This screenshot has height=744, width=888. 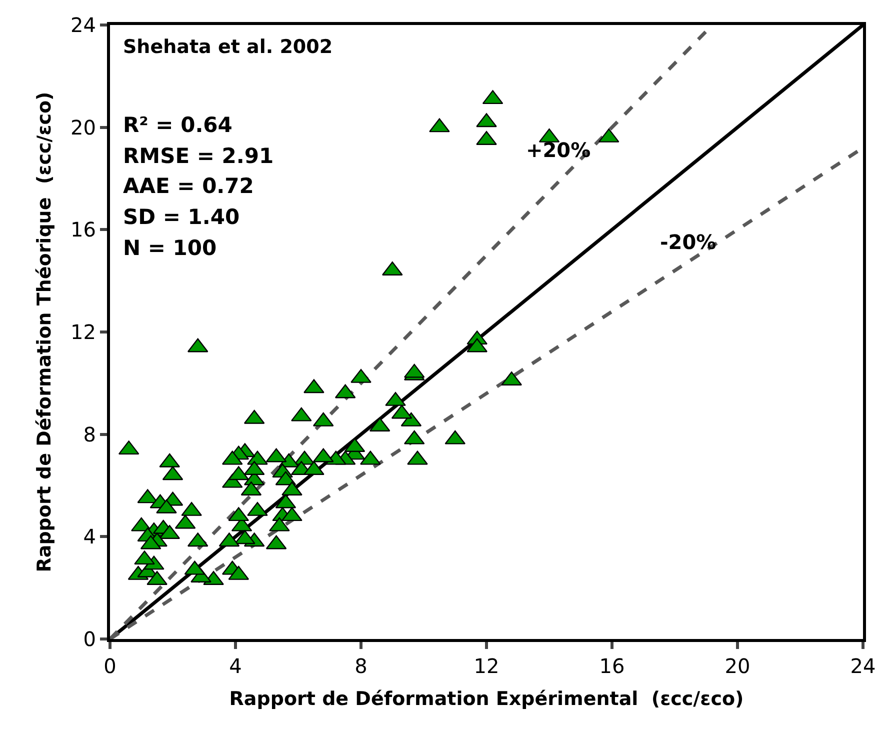 What do you see at coordinates (83, 127) in the screenshot?
I see `y-tick-label: 20` at bounding box center [83, 127].